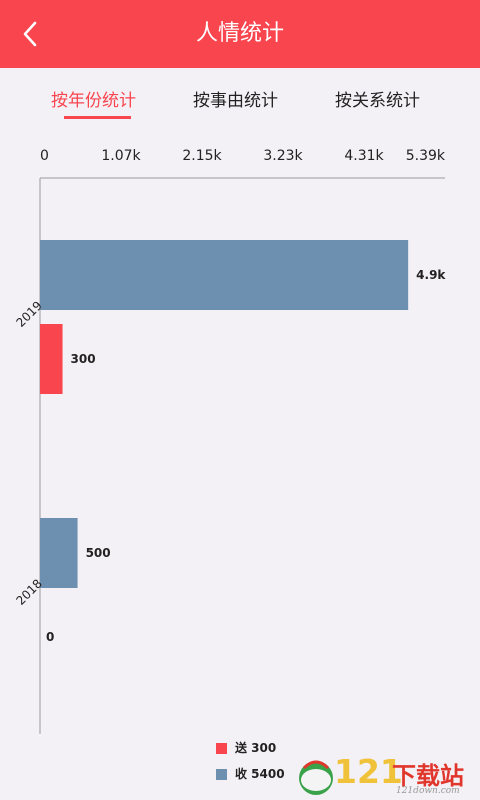  What do you see at coordinates (121, 156) in the screenshot?
I see `x-tick-label: 1.07k` at bounding box center [121, 156].